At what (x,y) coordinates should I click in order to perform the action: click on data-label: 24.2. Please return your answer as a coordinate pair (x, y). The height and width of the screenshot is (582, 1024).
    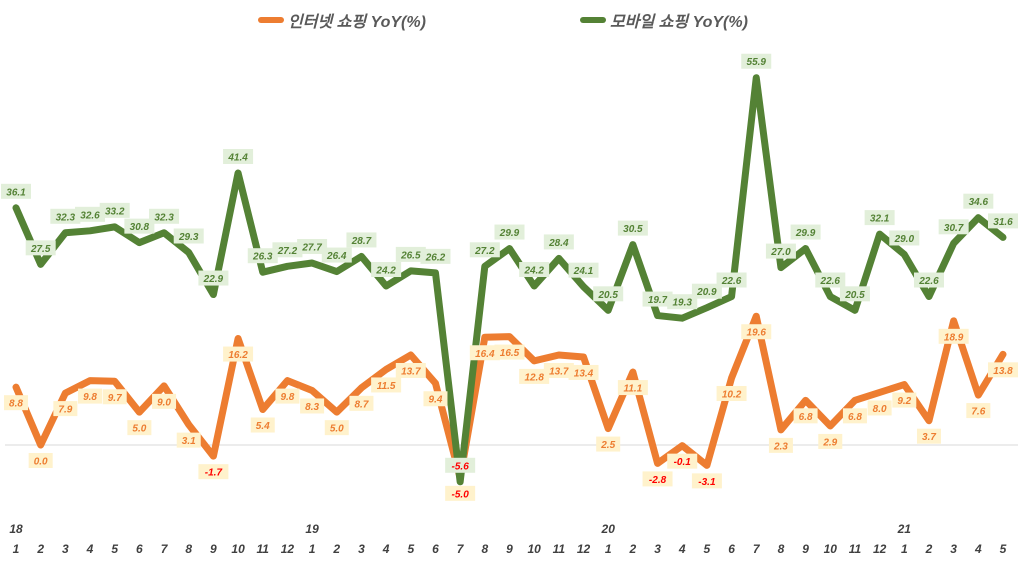
    Looking at the image, I should click on (533, 271).